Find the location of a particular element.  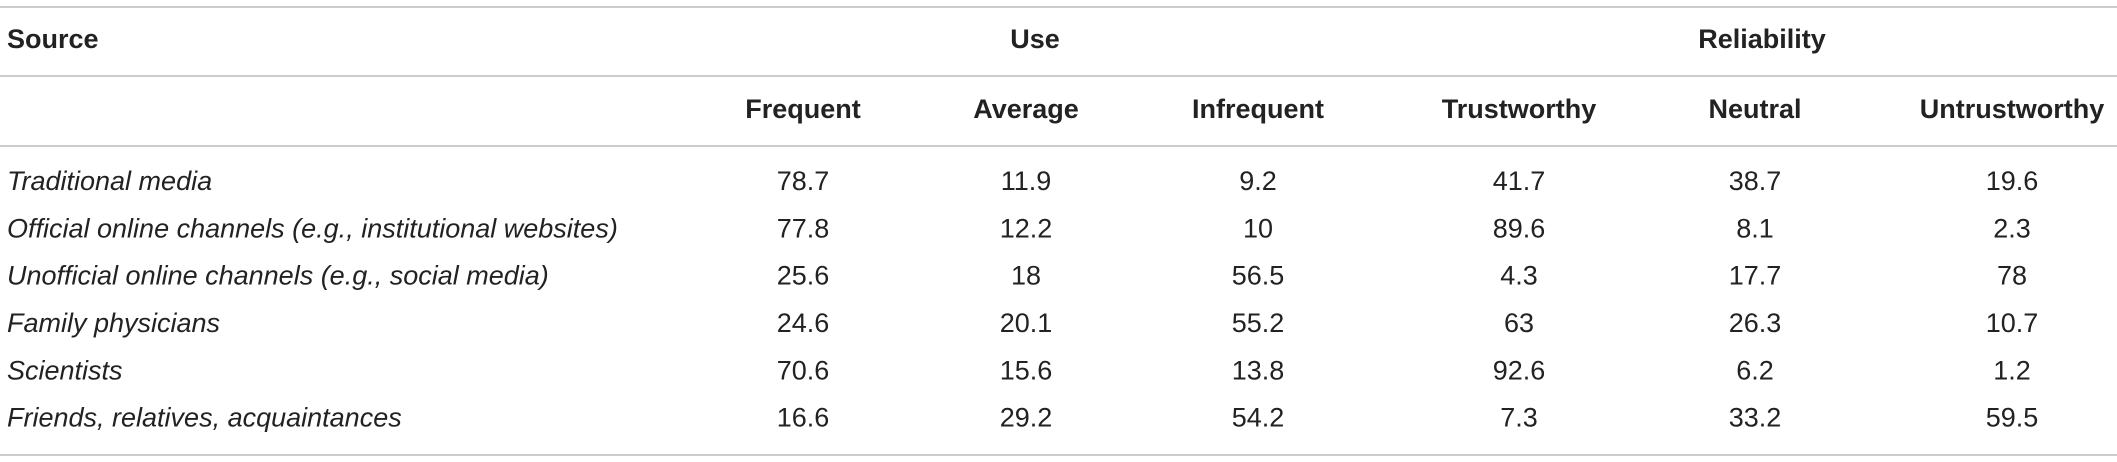

cell: 11.9 is located at coordinates (1026, 181).